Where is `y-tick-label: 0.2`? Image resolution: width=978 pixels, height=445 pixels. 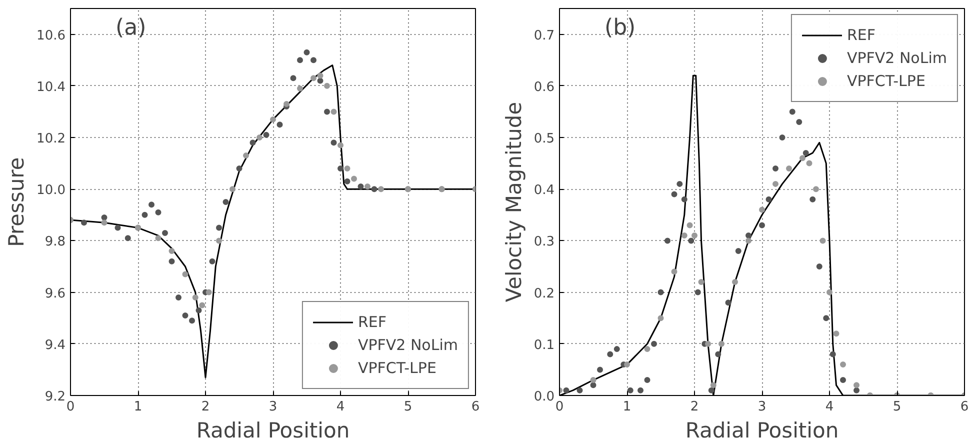 y-tick-label: 0.2 is located at coordinates (544, 294).